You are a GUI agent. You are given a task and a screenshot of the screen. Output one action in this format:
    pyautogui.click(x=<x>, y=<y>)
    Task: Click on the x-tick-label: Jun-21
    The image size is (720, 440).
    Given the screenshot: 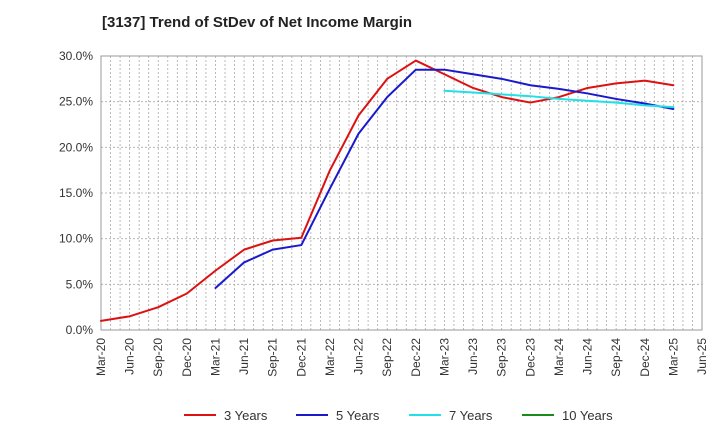 What is the action you would take?
    pyautogui.click(x=244, y=356)
    